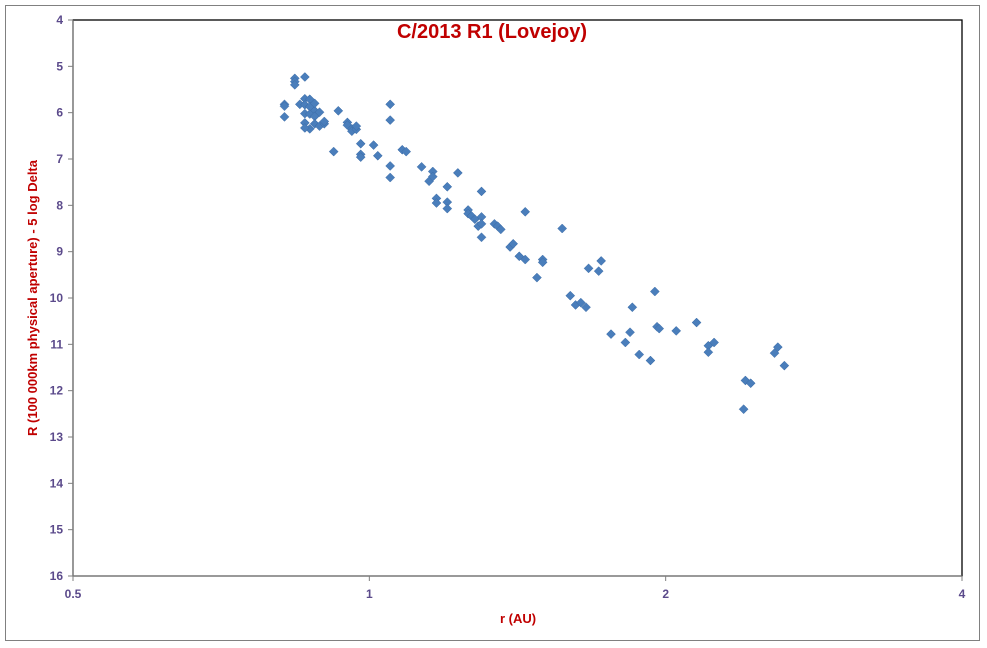 The image size is (987, 648). What do you see at coordinates (962, 594) in the screenshot?
I see `x-tick-label: 4` at bounding box center [962, 594].